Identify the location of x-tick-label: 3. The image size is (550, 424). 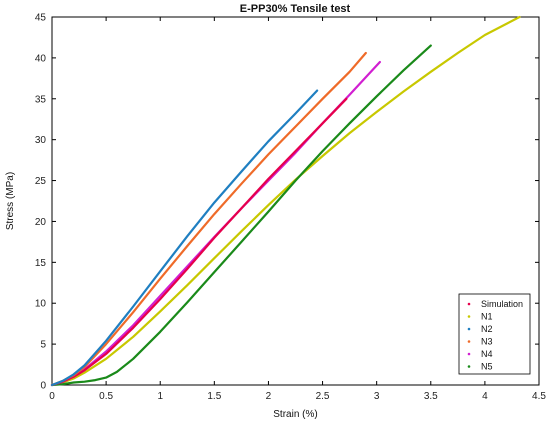
(377, 396).